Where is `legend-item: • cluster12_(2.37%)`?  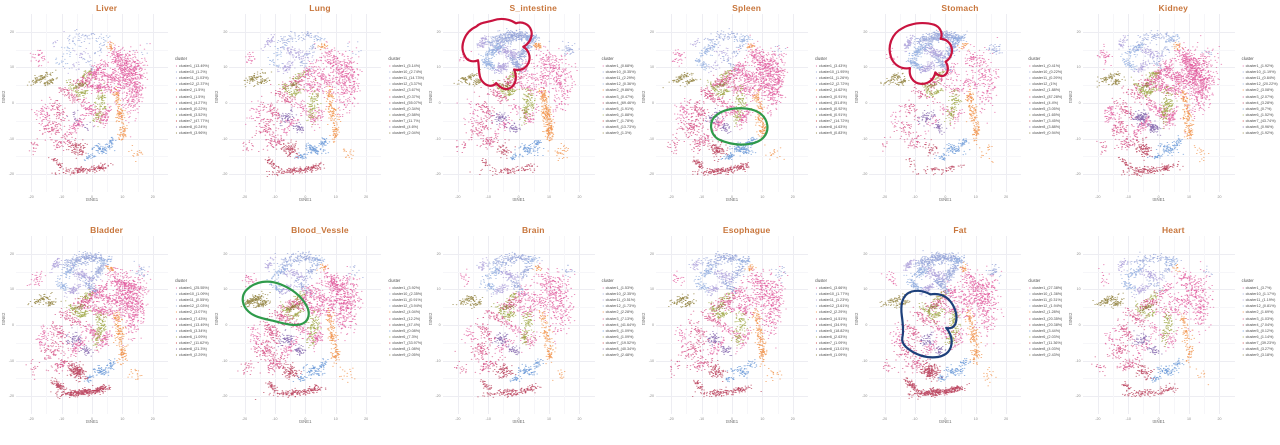 legend-item: • cluster12_(2.37%) is located at coordinates (193, 84).